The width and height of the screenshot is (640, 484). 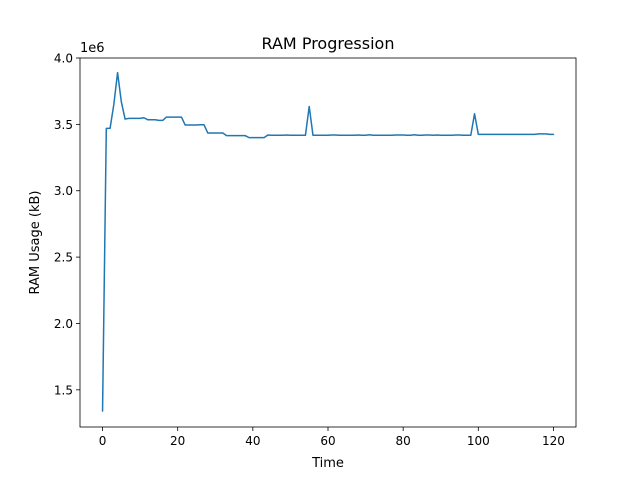 I want to click on y-axis-ticks: 1.5 2.0 2.5 3.0 3.5 4.0, so click(x=67, y=224).